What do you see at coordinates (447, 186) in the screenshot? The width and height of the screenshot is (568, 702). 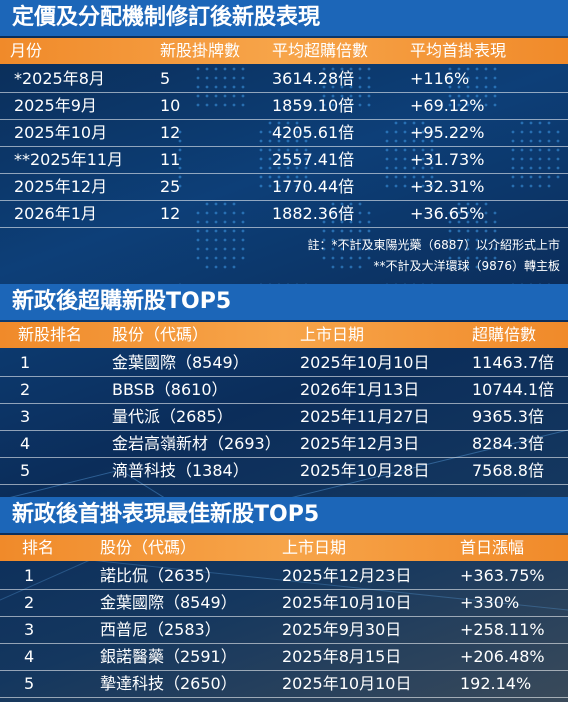 I see `cell-debut: +32.31%` at bounding box center [447, 186].